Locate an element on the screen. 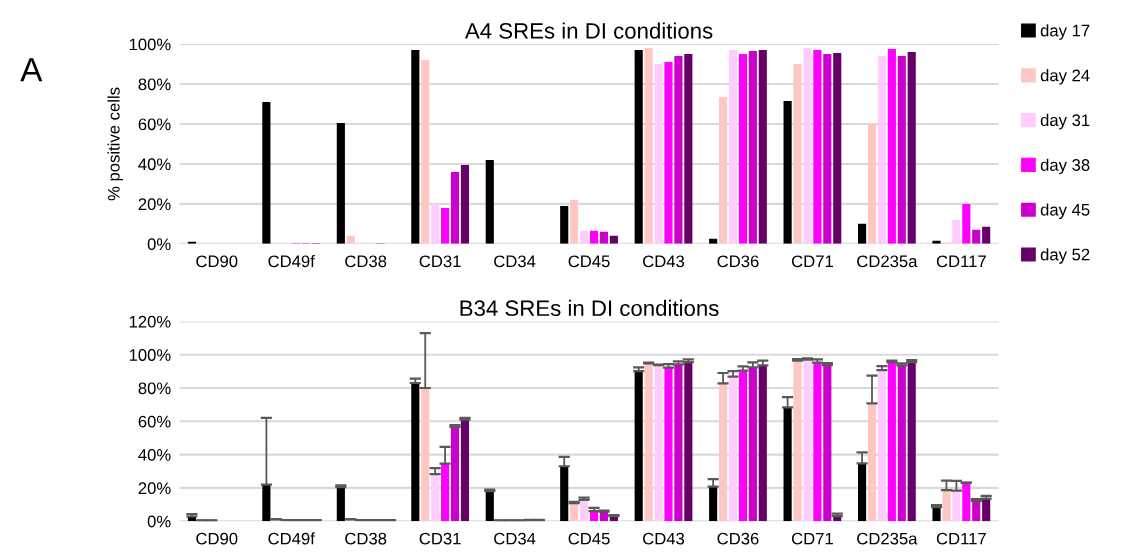 Image resolution: width=1122 pixels, height=558 pixels. y-axis-title: % positive cells is located at coordinates (115, 144).